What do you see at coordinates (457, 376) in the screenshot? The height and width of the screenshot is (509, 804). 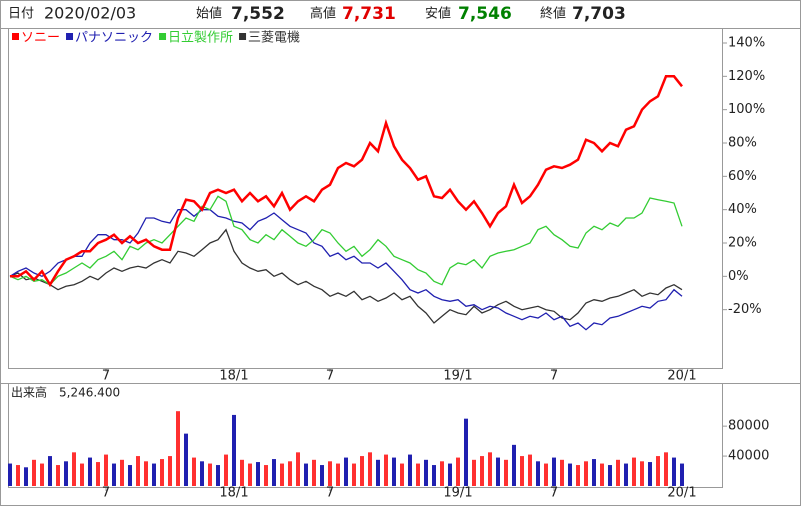 I see `x-tick-label: 19/1` at bounding box center [457, 376].